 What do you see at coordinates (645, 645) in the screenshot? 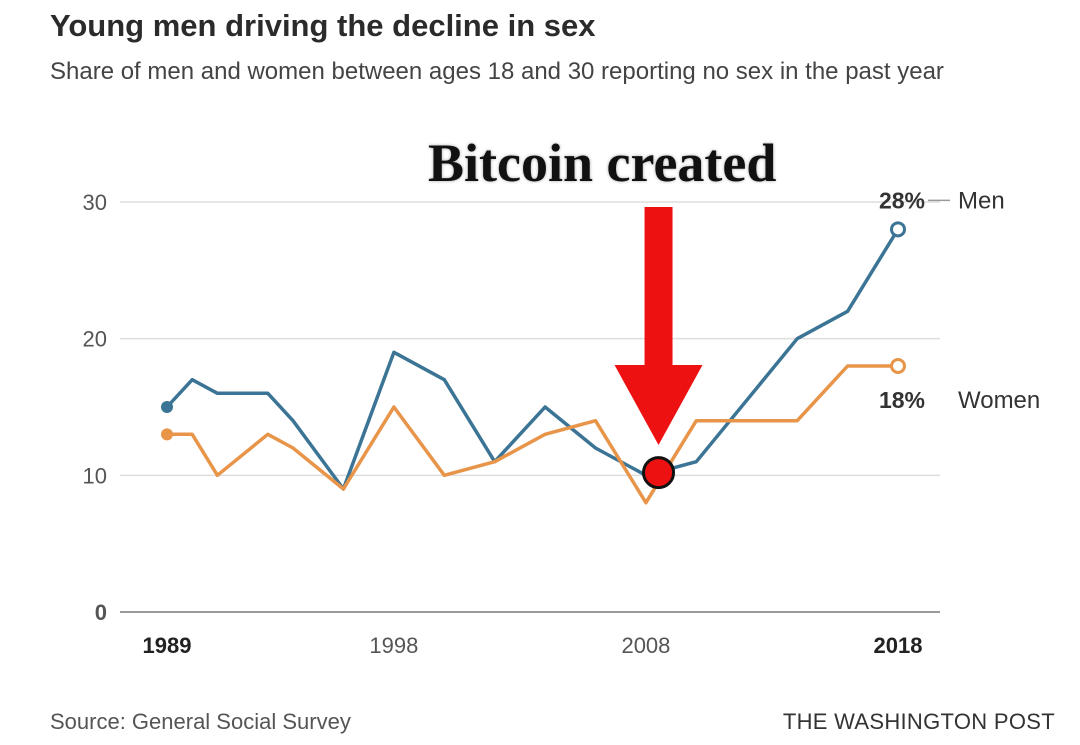
I see `x-tick-label-2008: 2008` at bounding box center [645, 645].